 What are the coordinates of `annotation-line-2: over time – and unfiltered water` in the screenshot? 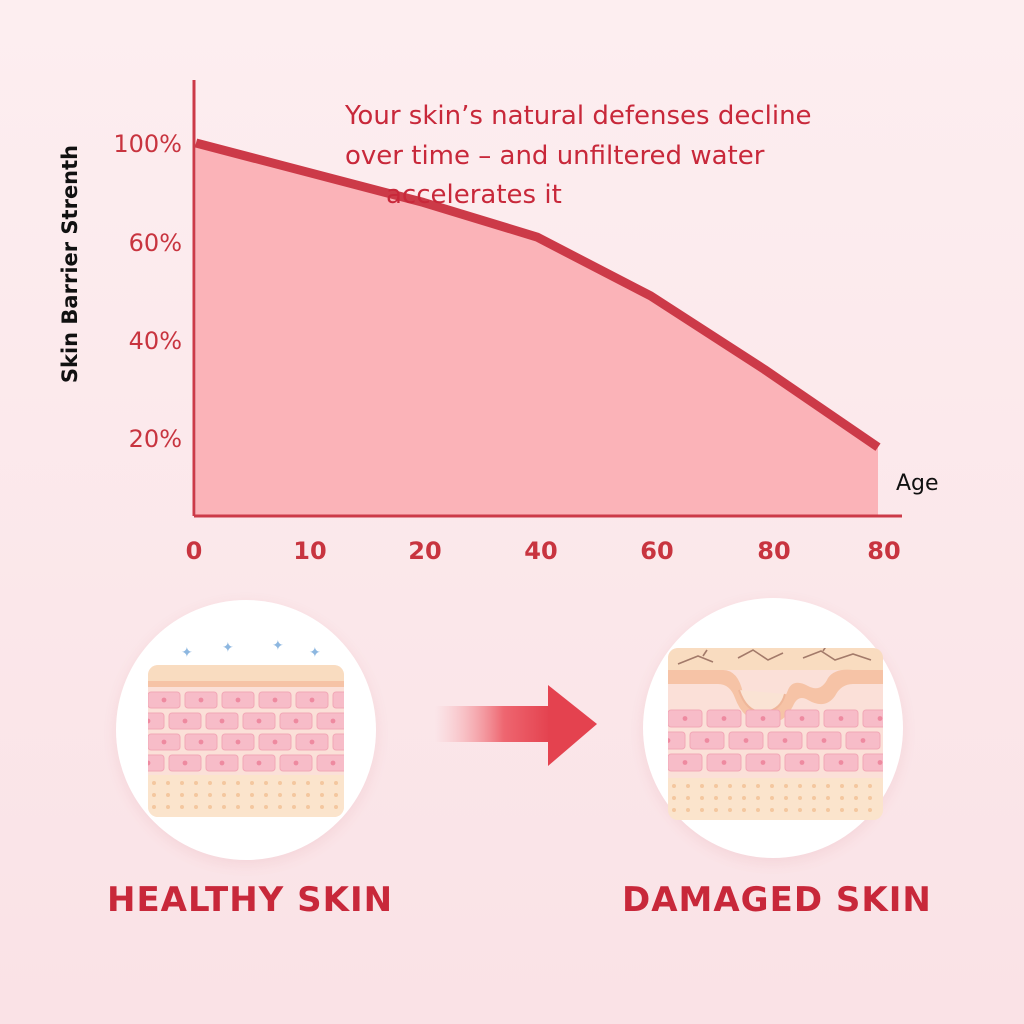 It's located at (555, 156).